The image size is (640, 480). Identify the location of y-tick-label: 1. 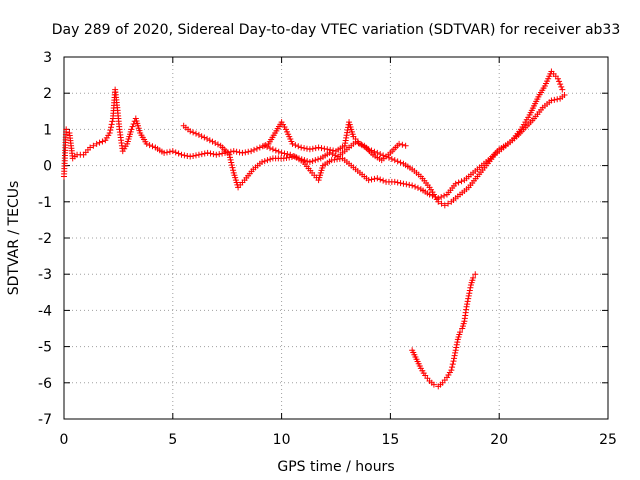
(47, 130).